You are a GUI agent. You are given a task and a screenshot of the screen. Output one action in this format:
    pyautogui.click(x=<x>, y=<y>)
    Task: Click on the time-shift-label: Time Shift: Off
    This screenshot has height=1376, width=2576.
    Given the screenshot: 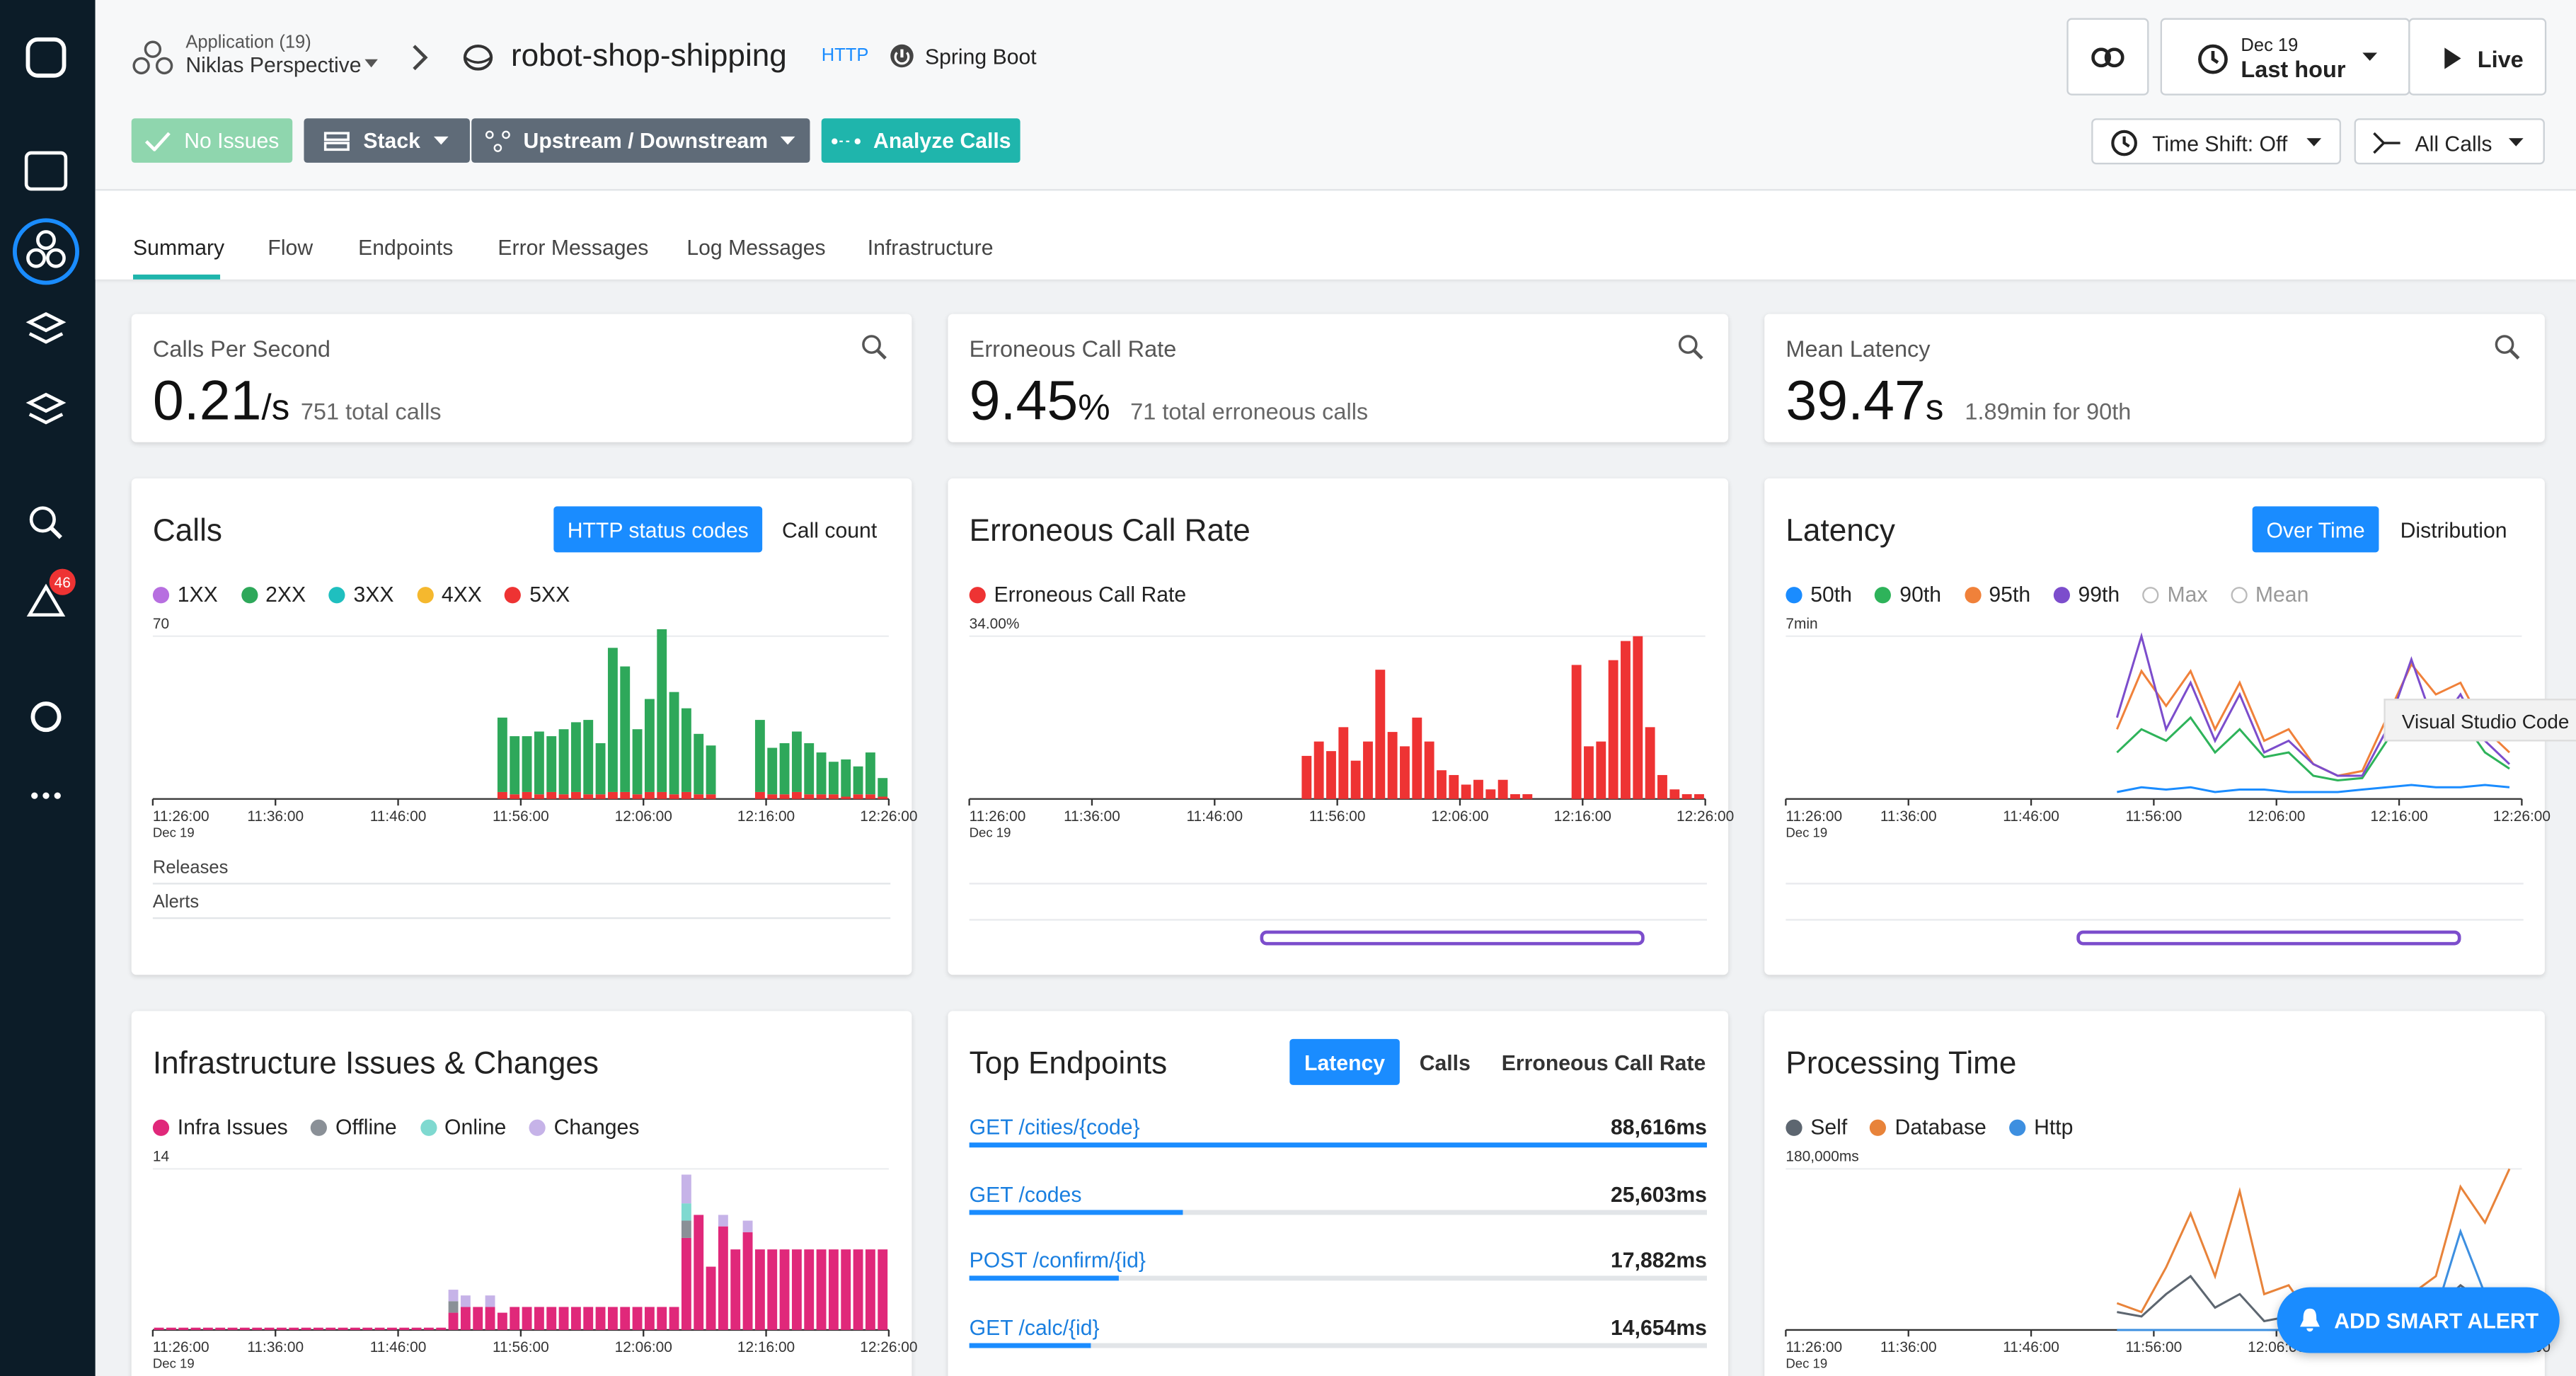 What is the action you would take?
    pyautogui.click(x=2220, y=143)
    